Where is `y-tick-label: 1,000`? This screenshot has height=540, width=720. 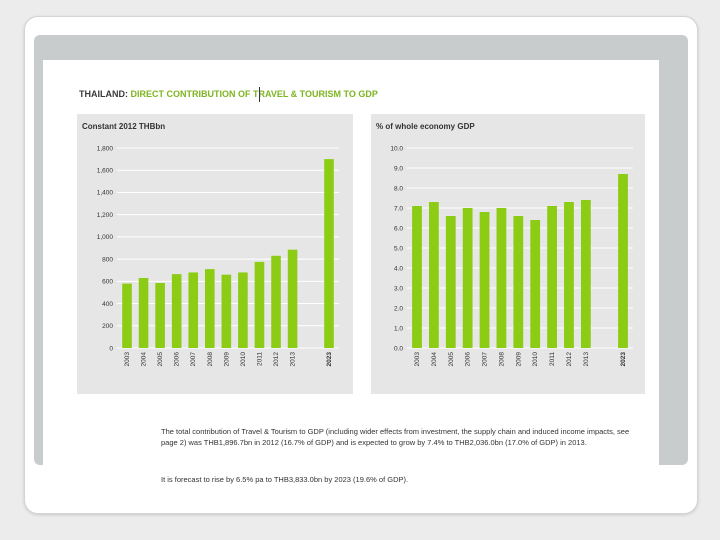 y-tick-label: 1,000 is located at coordinates (105, 237).